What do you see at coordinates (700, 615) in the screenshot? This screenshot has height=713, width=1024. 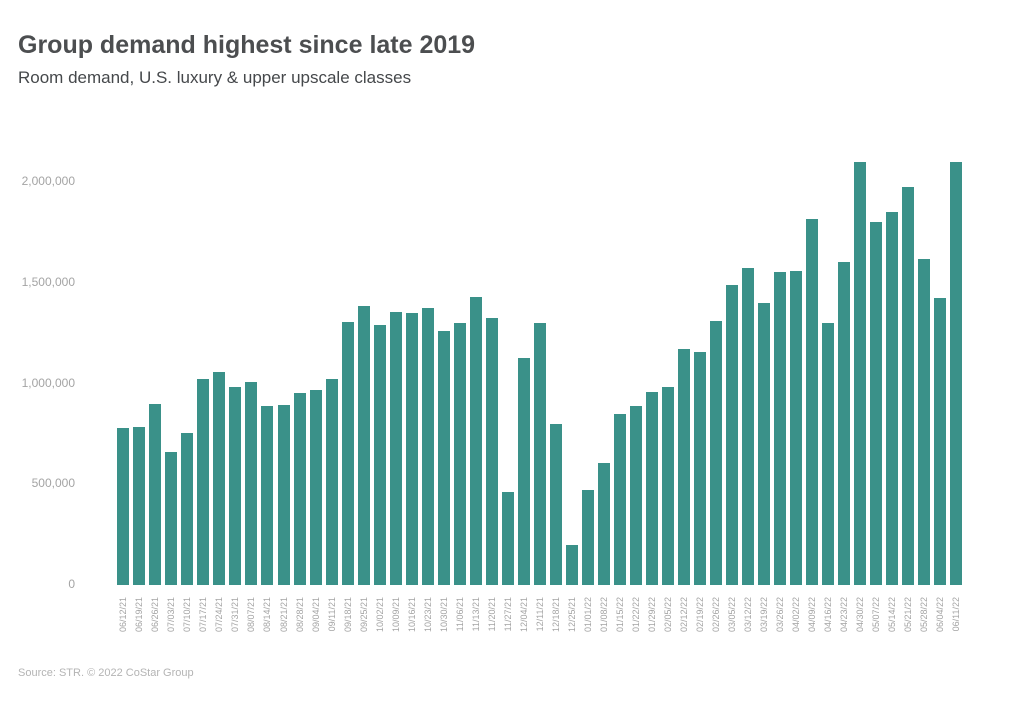 I see `x-tick-label: 02/19/22` at bounding box center [700, 615].